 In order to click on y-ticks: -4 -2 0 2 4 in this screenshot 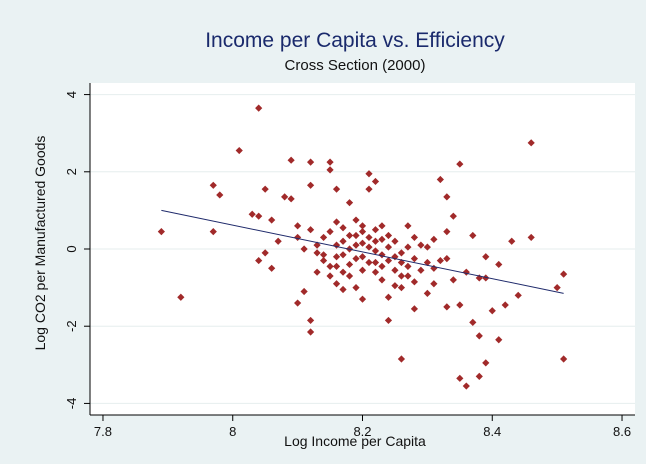, I will do `click(77, 250)`.